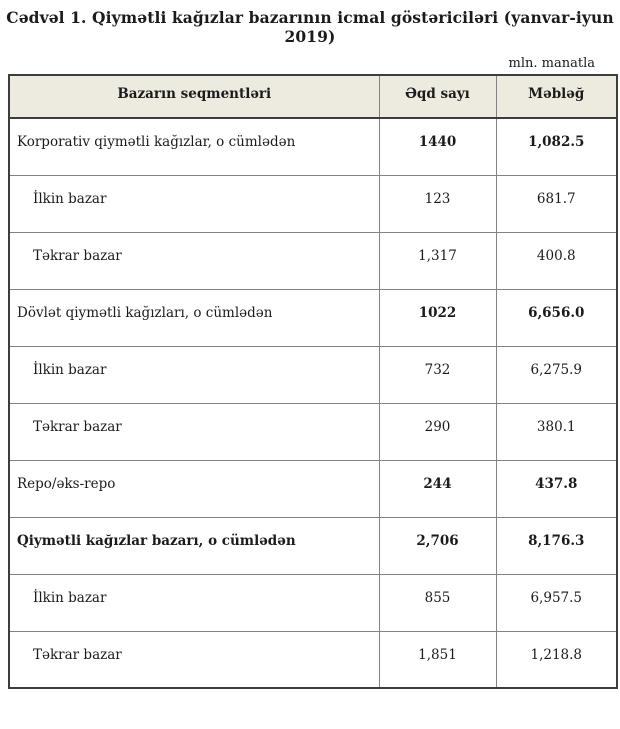 This screenshot has width=620, height=729. Describe the element at coordinates (437, 96) in the screenshot. I see `column-header-deal-count: Əqd sayı` at that location.